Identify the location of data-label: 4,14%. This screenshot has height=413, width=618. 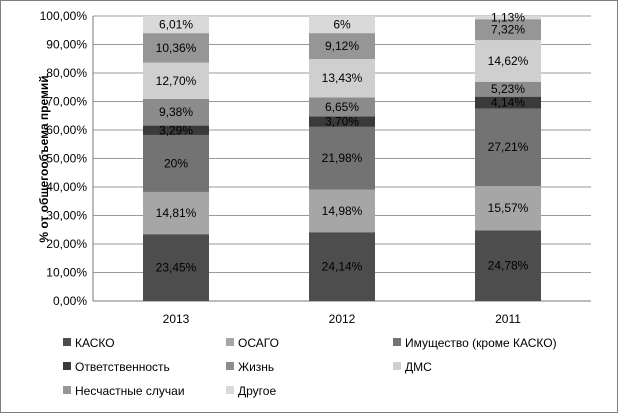
(508, 103).